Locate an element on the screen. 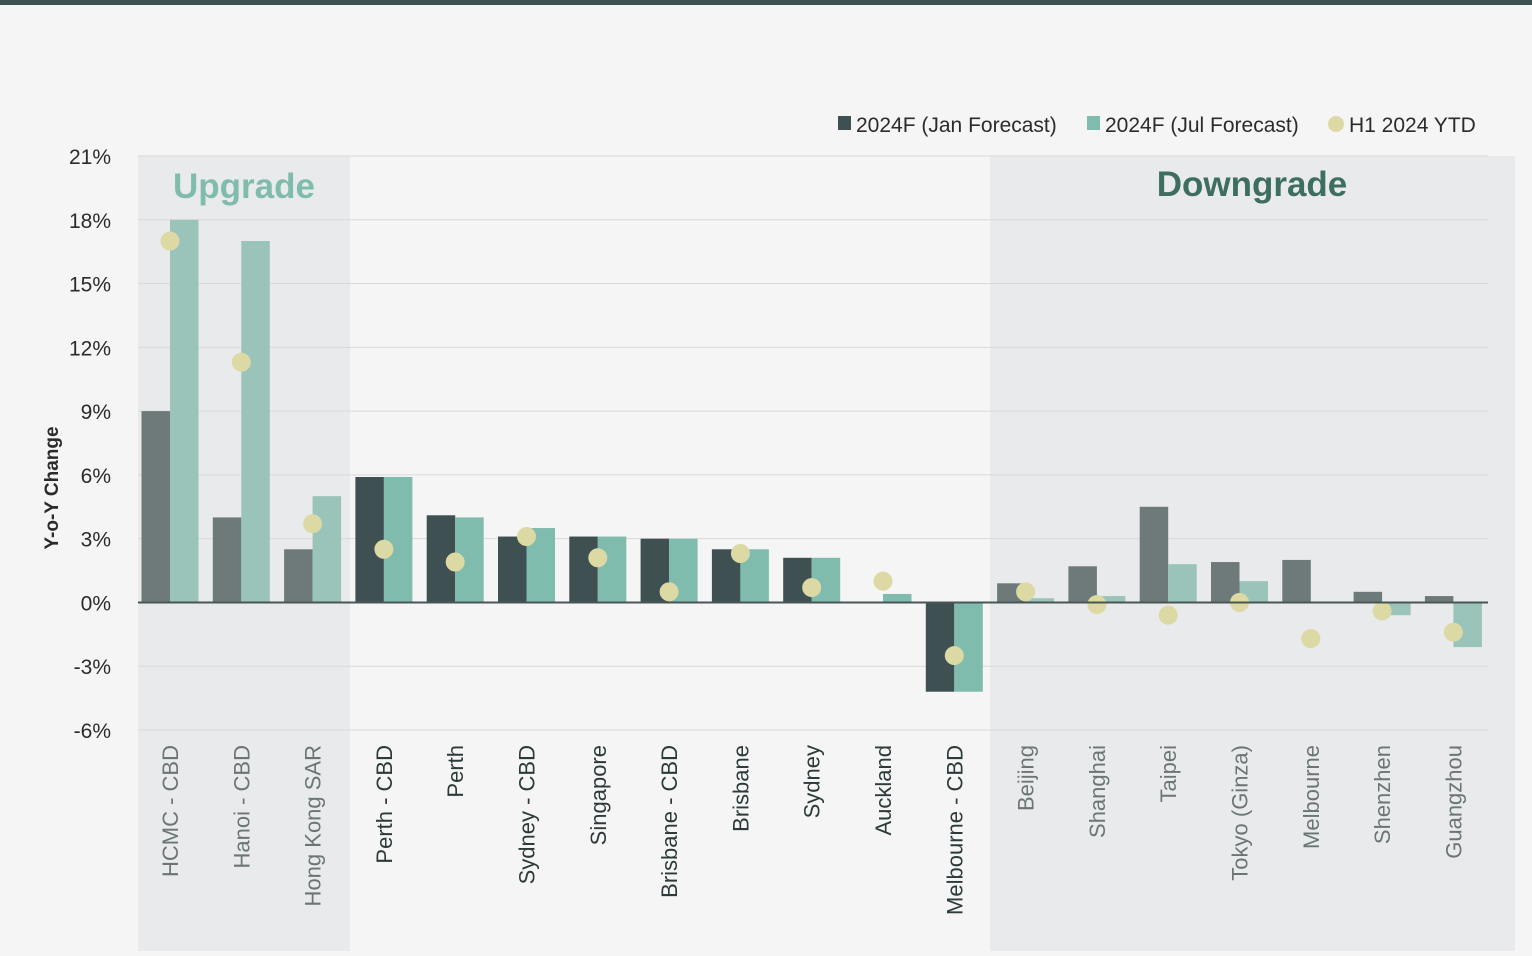 The width and height of the screenshot is (1532, 956). y-tick-label: 9% is located at coordinates (96, 412).